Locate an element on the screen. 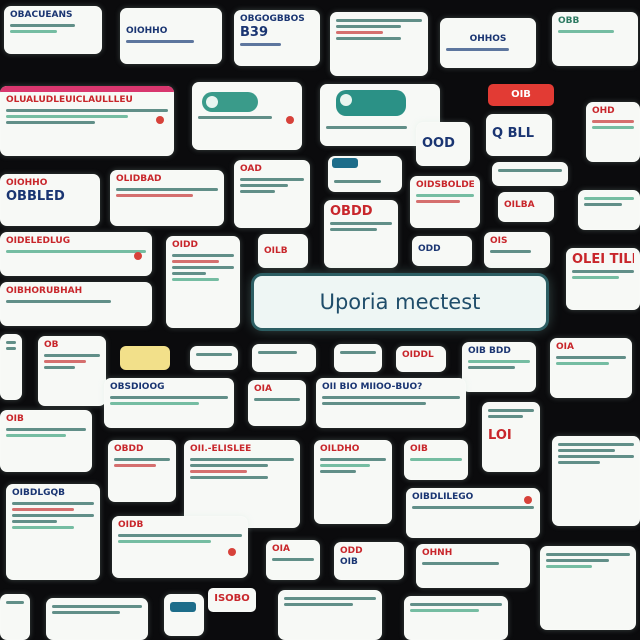 This screenshot has height=640, width=640. notification-card: OAD is located at coordinates (272, 194).